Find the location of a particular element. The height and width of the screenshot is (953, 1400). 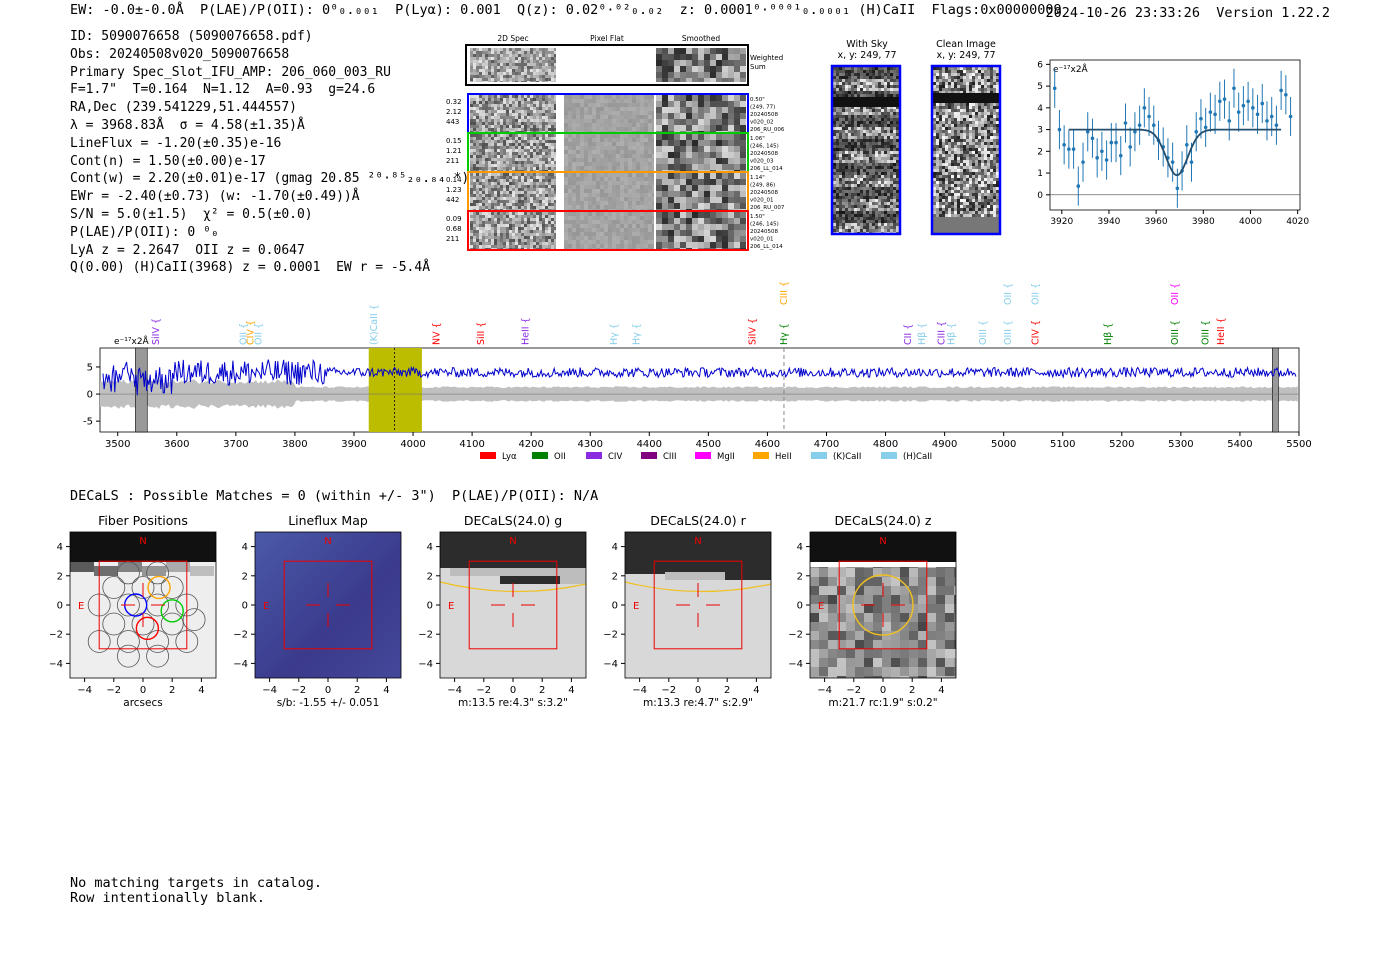

info-line: ID: 5090076658 (5090076658.pdf) is located at coordinates (191, 36).